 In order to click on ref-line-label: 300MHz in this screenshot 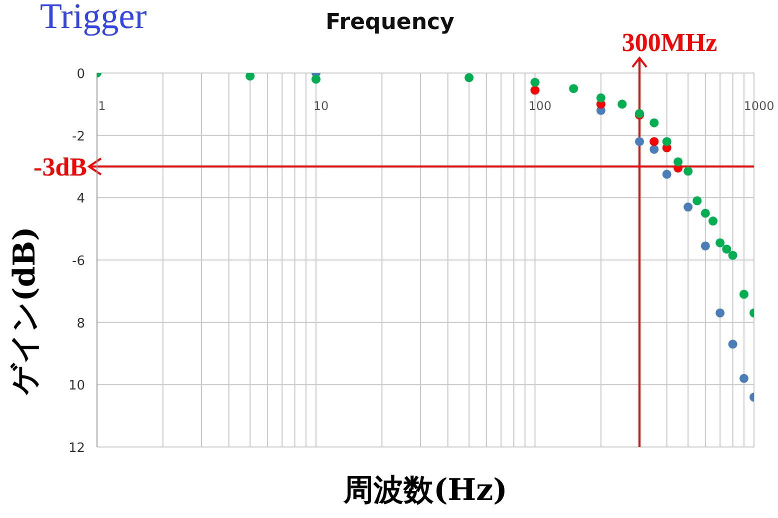, I will do `click(670, 42)`.